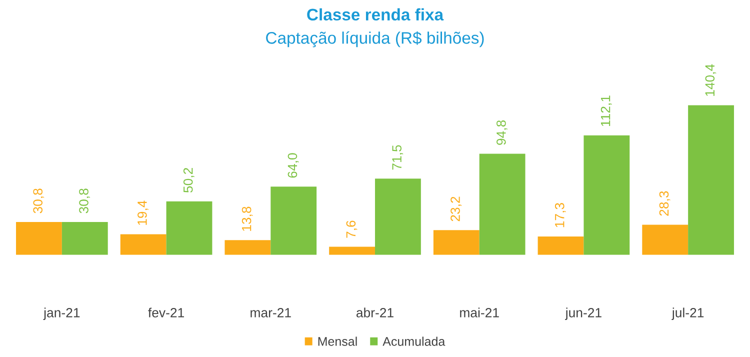 Image resolution: width=750 pixels, height=357 pixels. Describe the element at coordinates (375, 313) in the screenshot. I see `x-tick-label: abr-21` at that location.